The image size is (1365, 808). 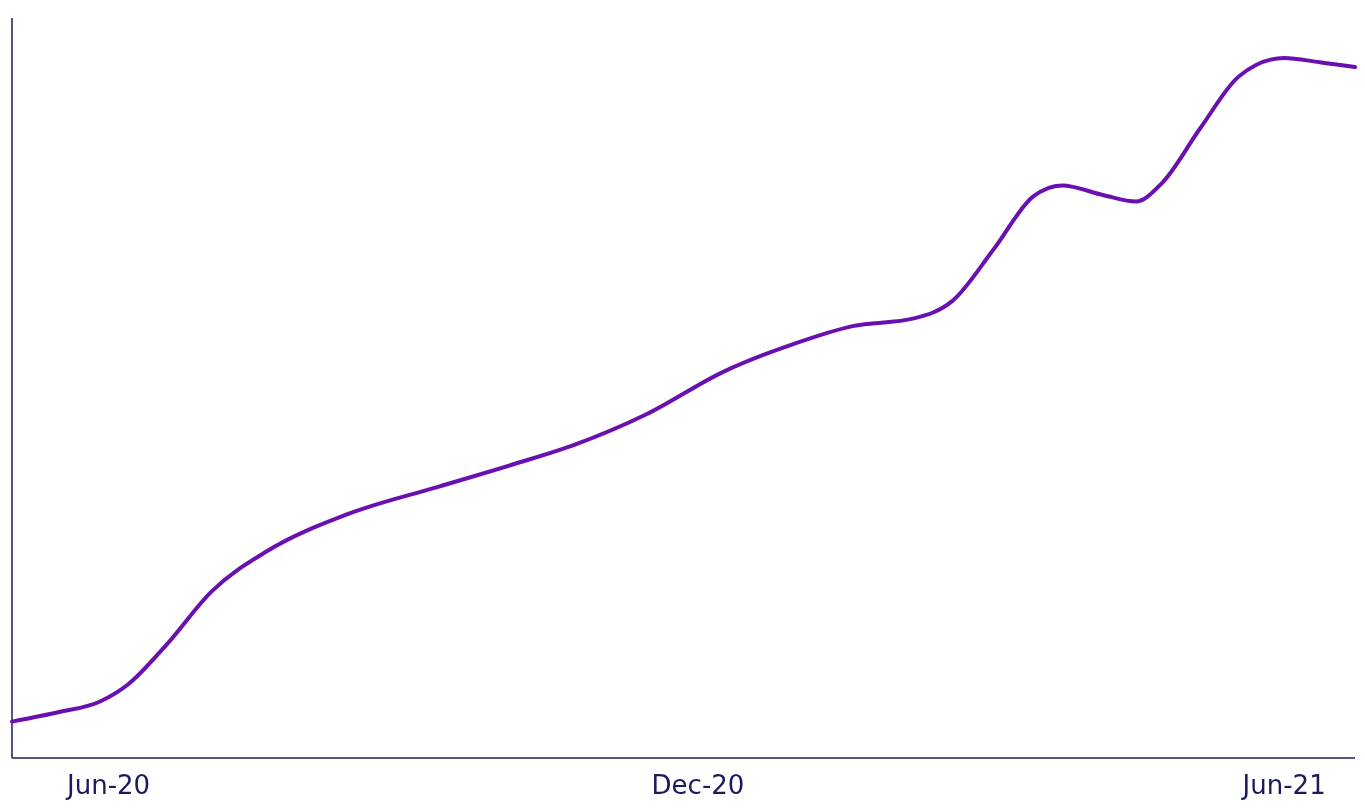 What do you see at coordinates (108, 785) in the screenshot?
I see `x-tick-label: Jun-20` at bounding box center [108, 785].